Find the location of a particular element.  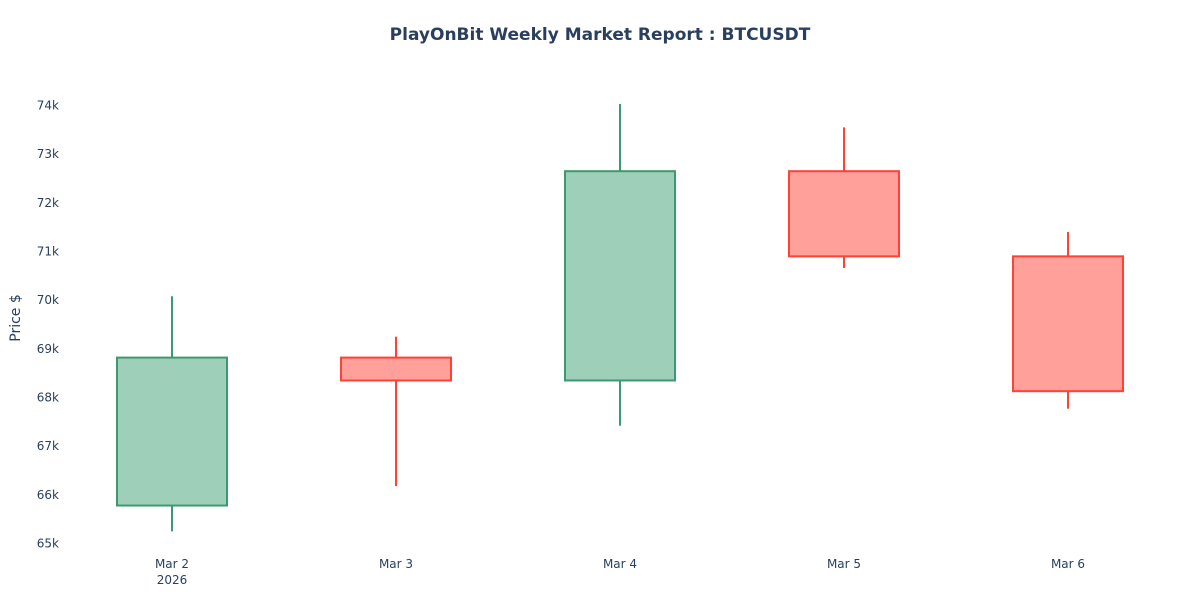

x-tick-label: Mar 5 is located at coordinates (844, 564).